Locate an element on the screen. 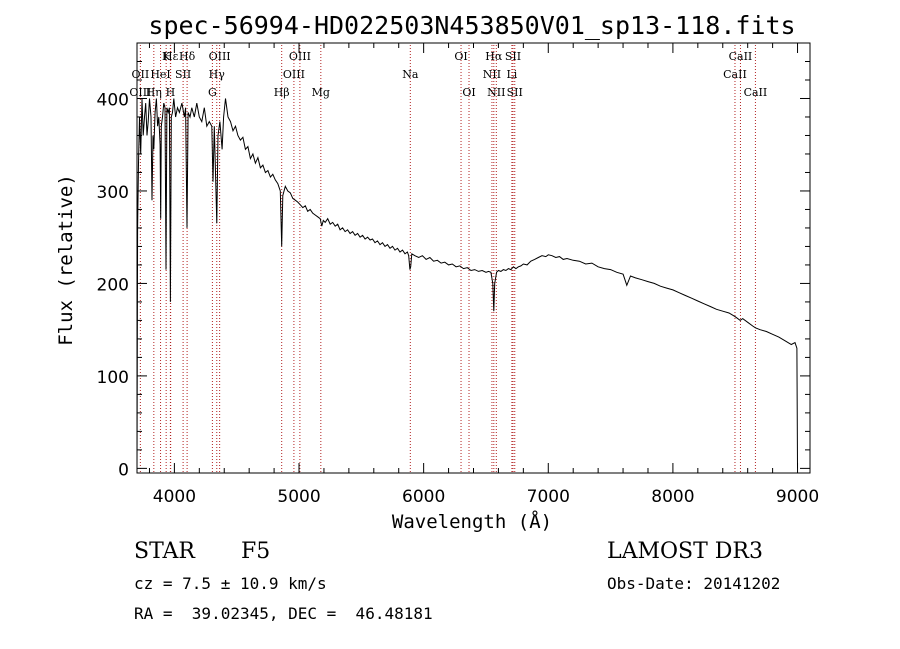  x-tick-label: 4000 is located at coordinates (174, 497).